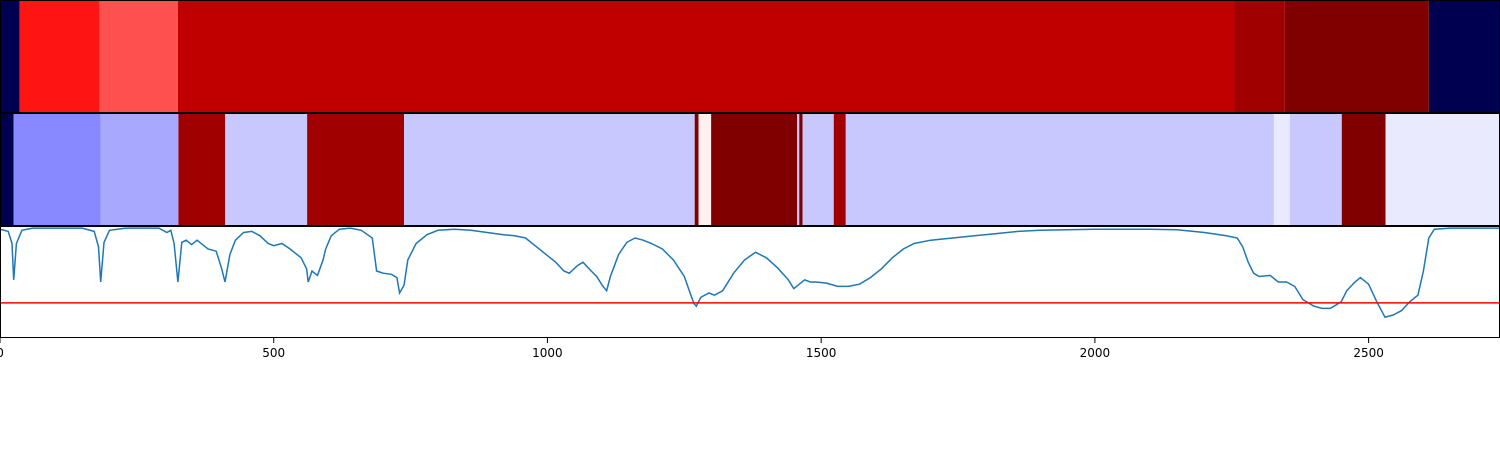  What do you see at coordinates (1368, 353) in the screenshot?
I see `x-tick-label: 2500` at bounding box center [1368, 353].